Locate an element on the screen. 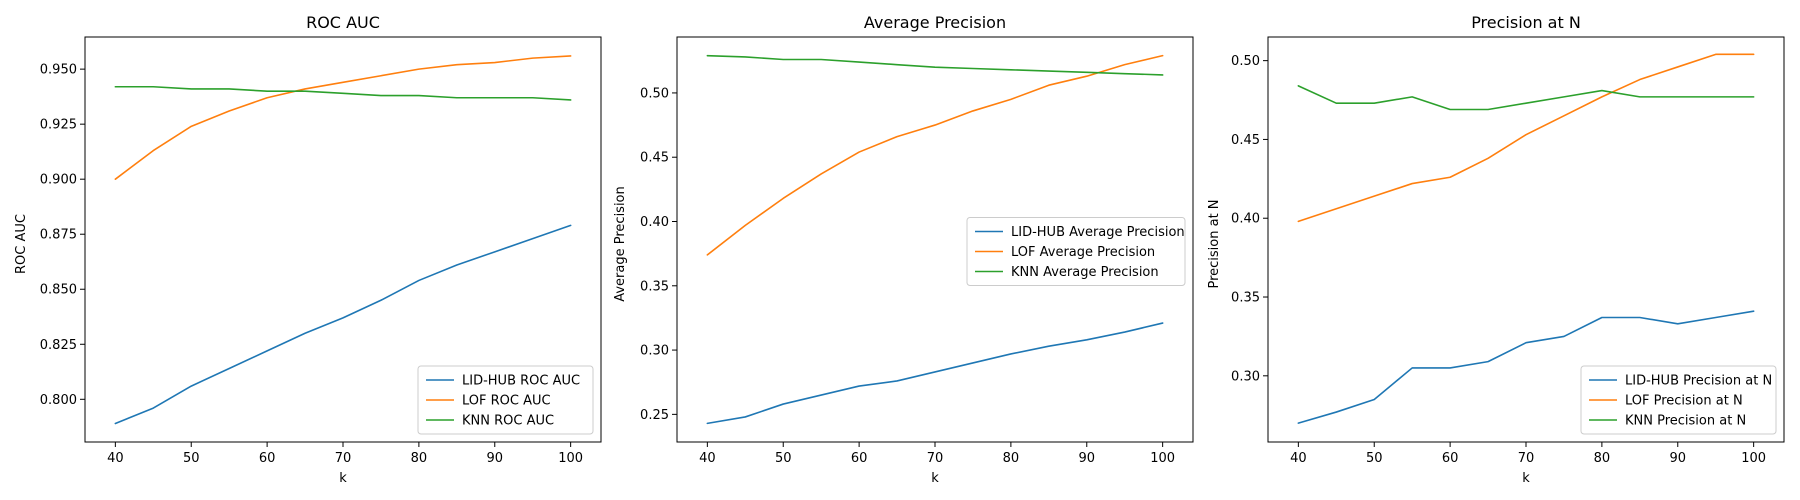 Image resolution: width=1800 pixels, height=500 pixels. series-line-lof-average-precision is located at coordinates (935, 155).